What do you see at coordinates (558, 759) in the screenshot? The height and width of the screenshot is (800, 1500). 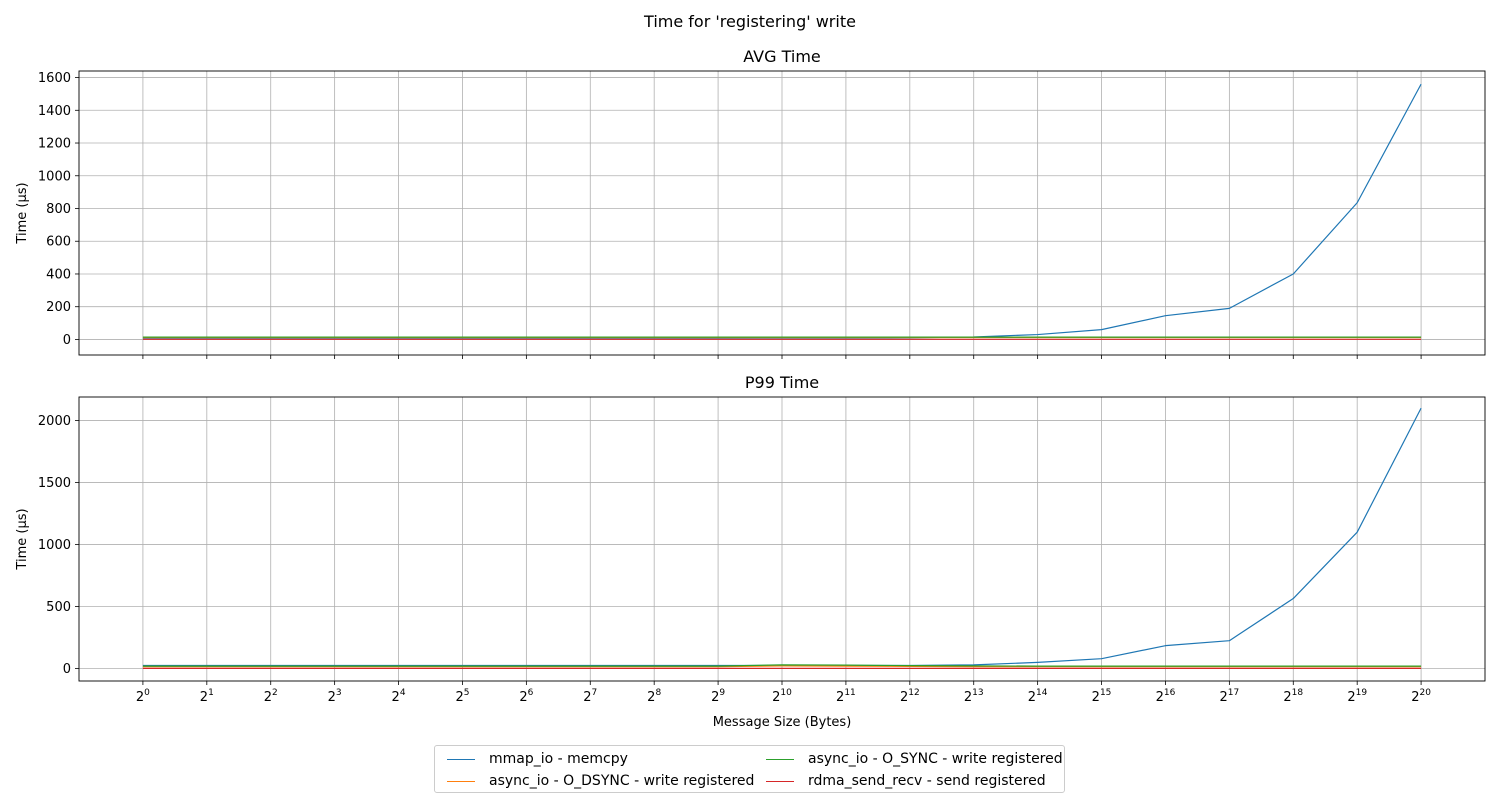 I see `legend-label-mmap: mmap_io - memcpy` at bounding box center [558, 759].